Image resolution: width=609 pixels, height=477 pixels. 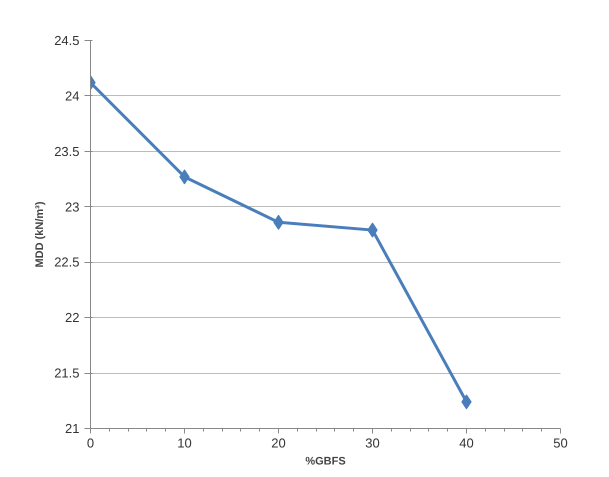 I want to click on y-tick-label: 24, so click(x=72, y=96).